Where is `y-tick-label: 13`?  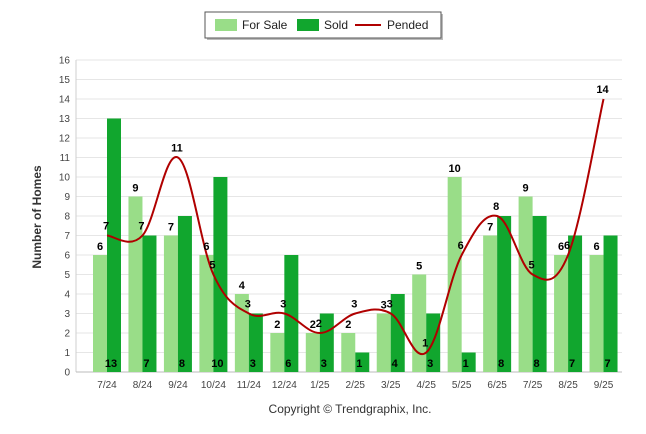 y-tick-label: 13 is located at coordinates (65, 119).